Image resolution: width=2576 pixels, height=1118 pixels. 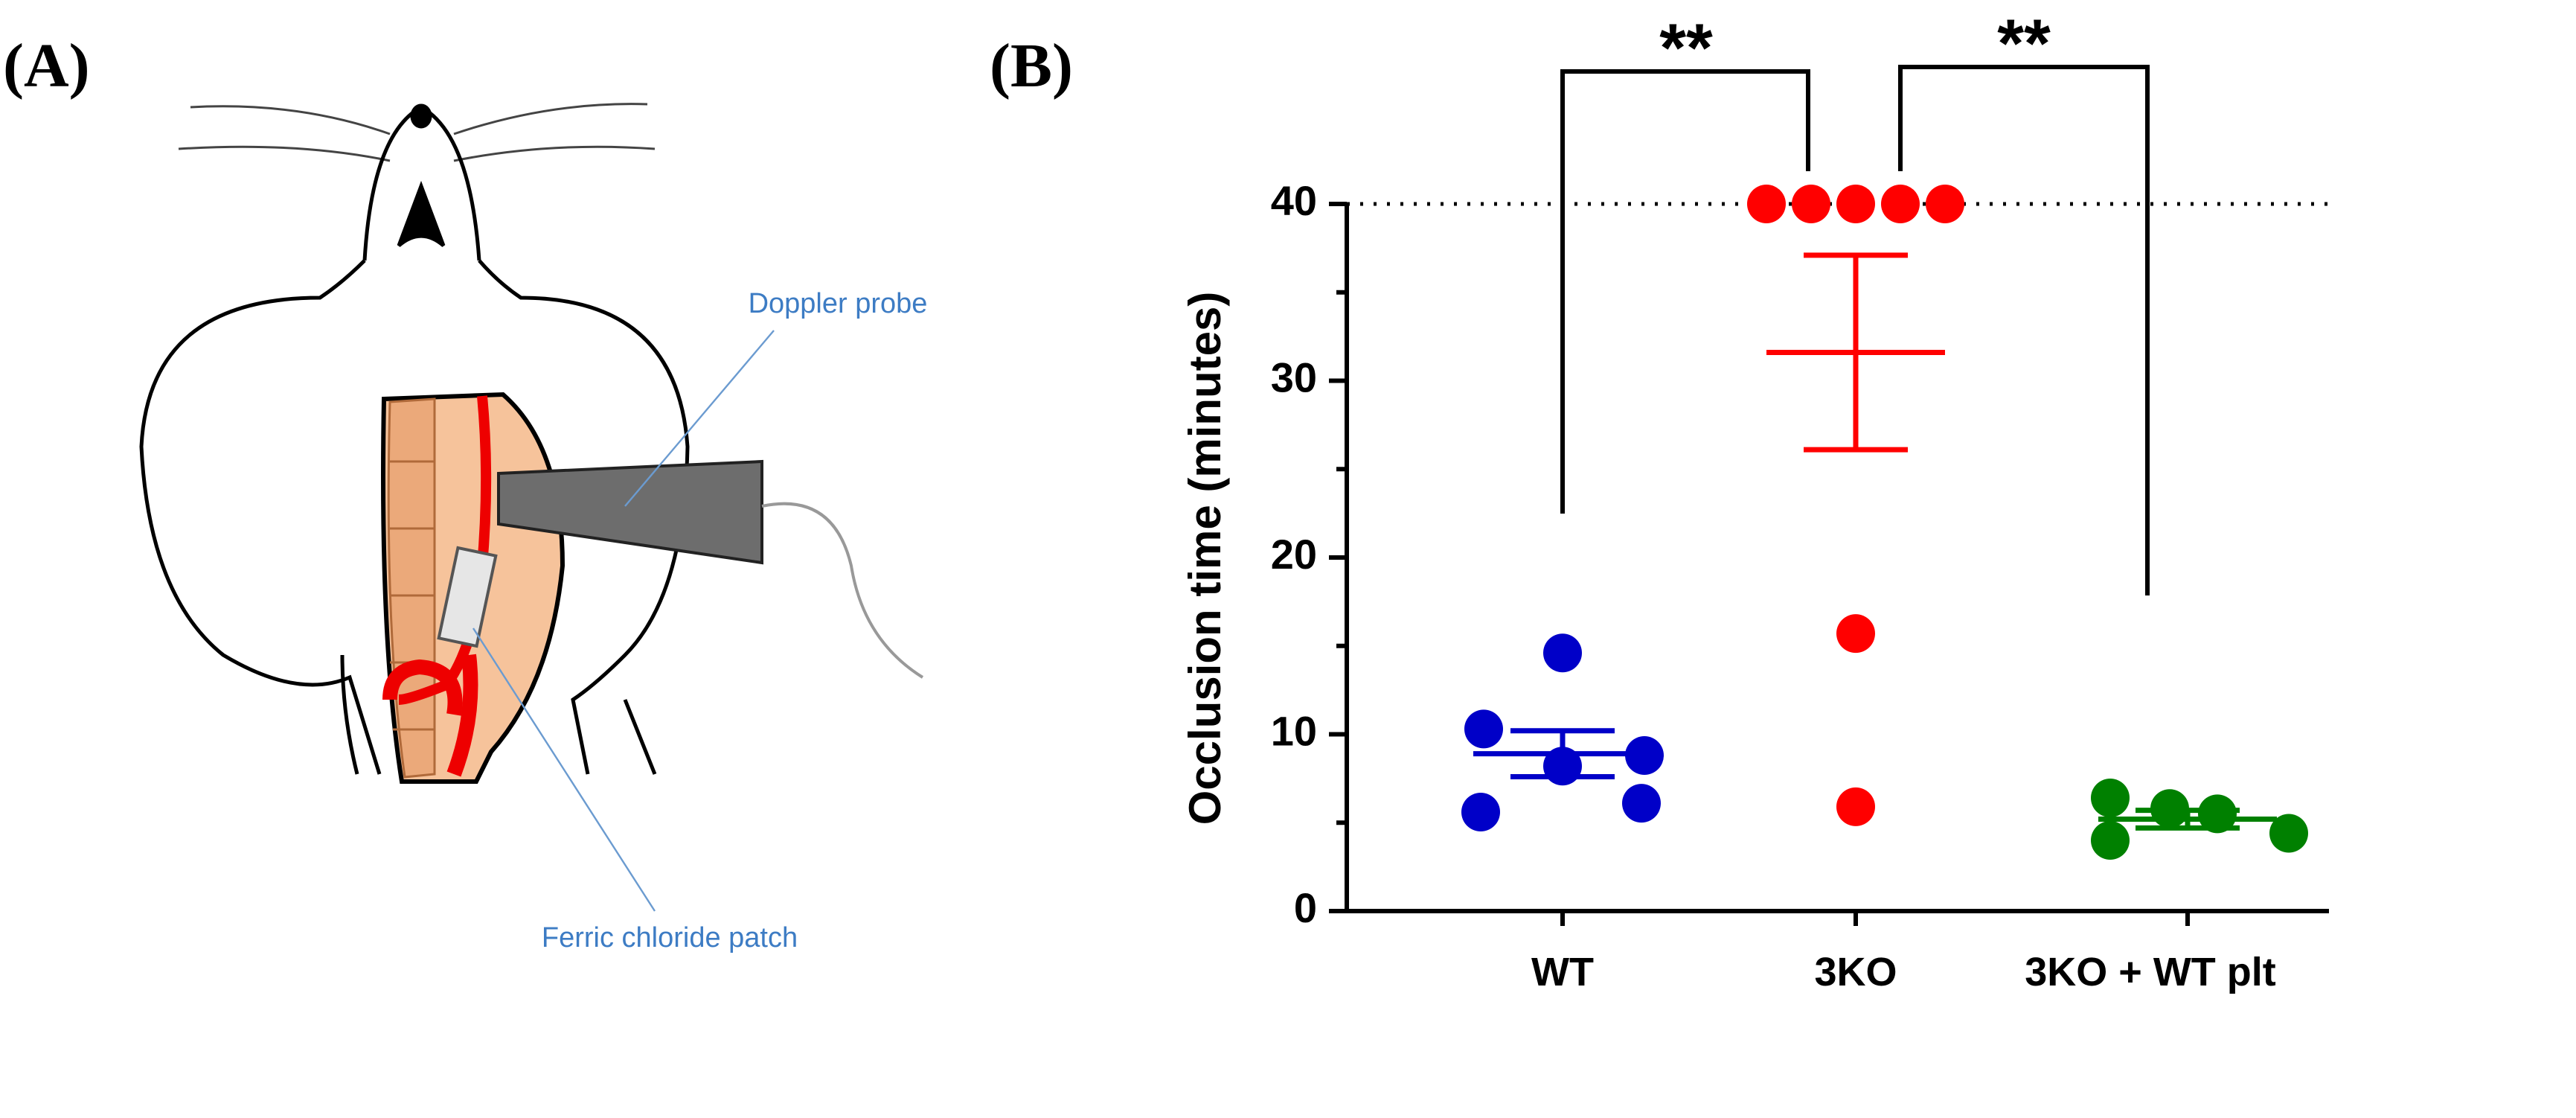 I want to click on y-tick-label: 0, so click(x=1305, y=907).